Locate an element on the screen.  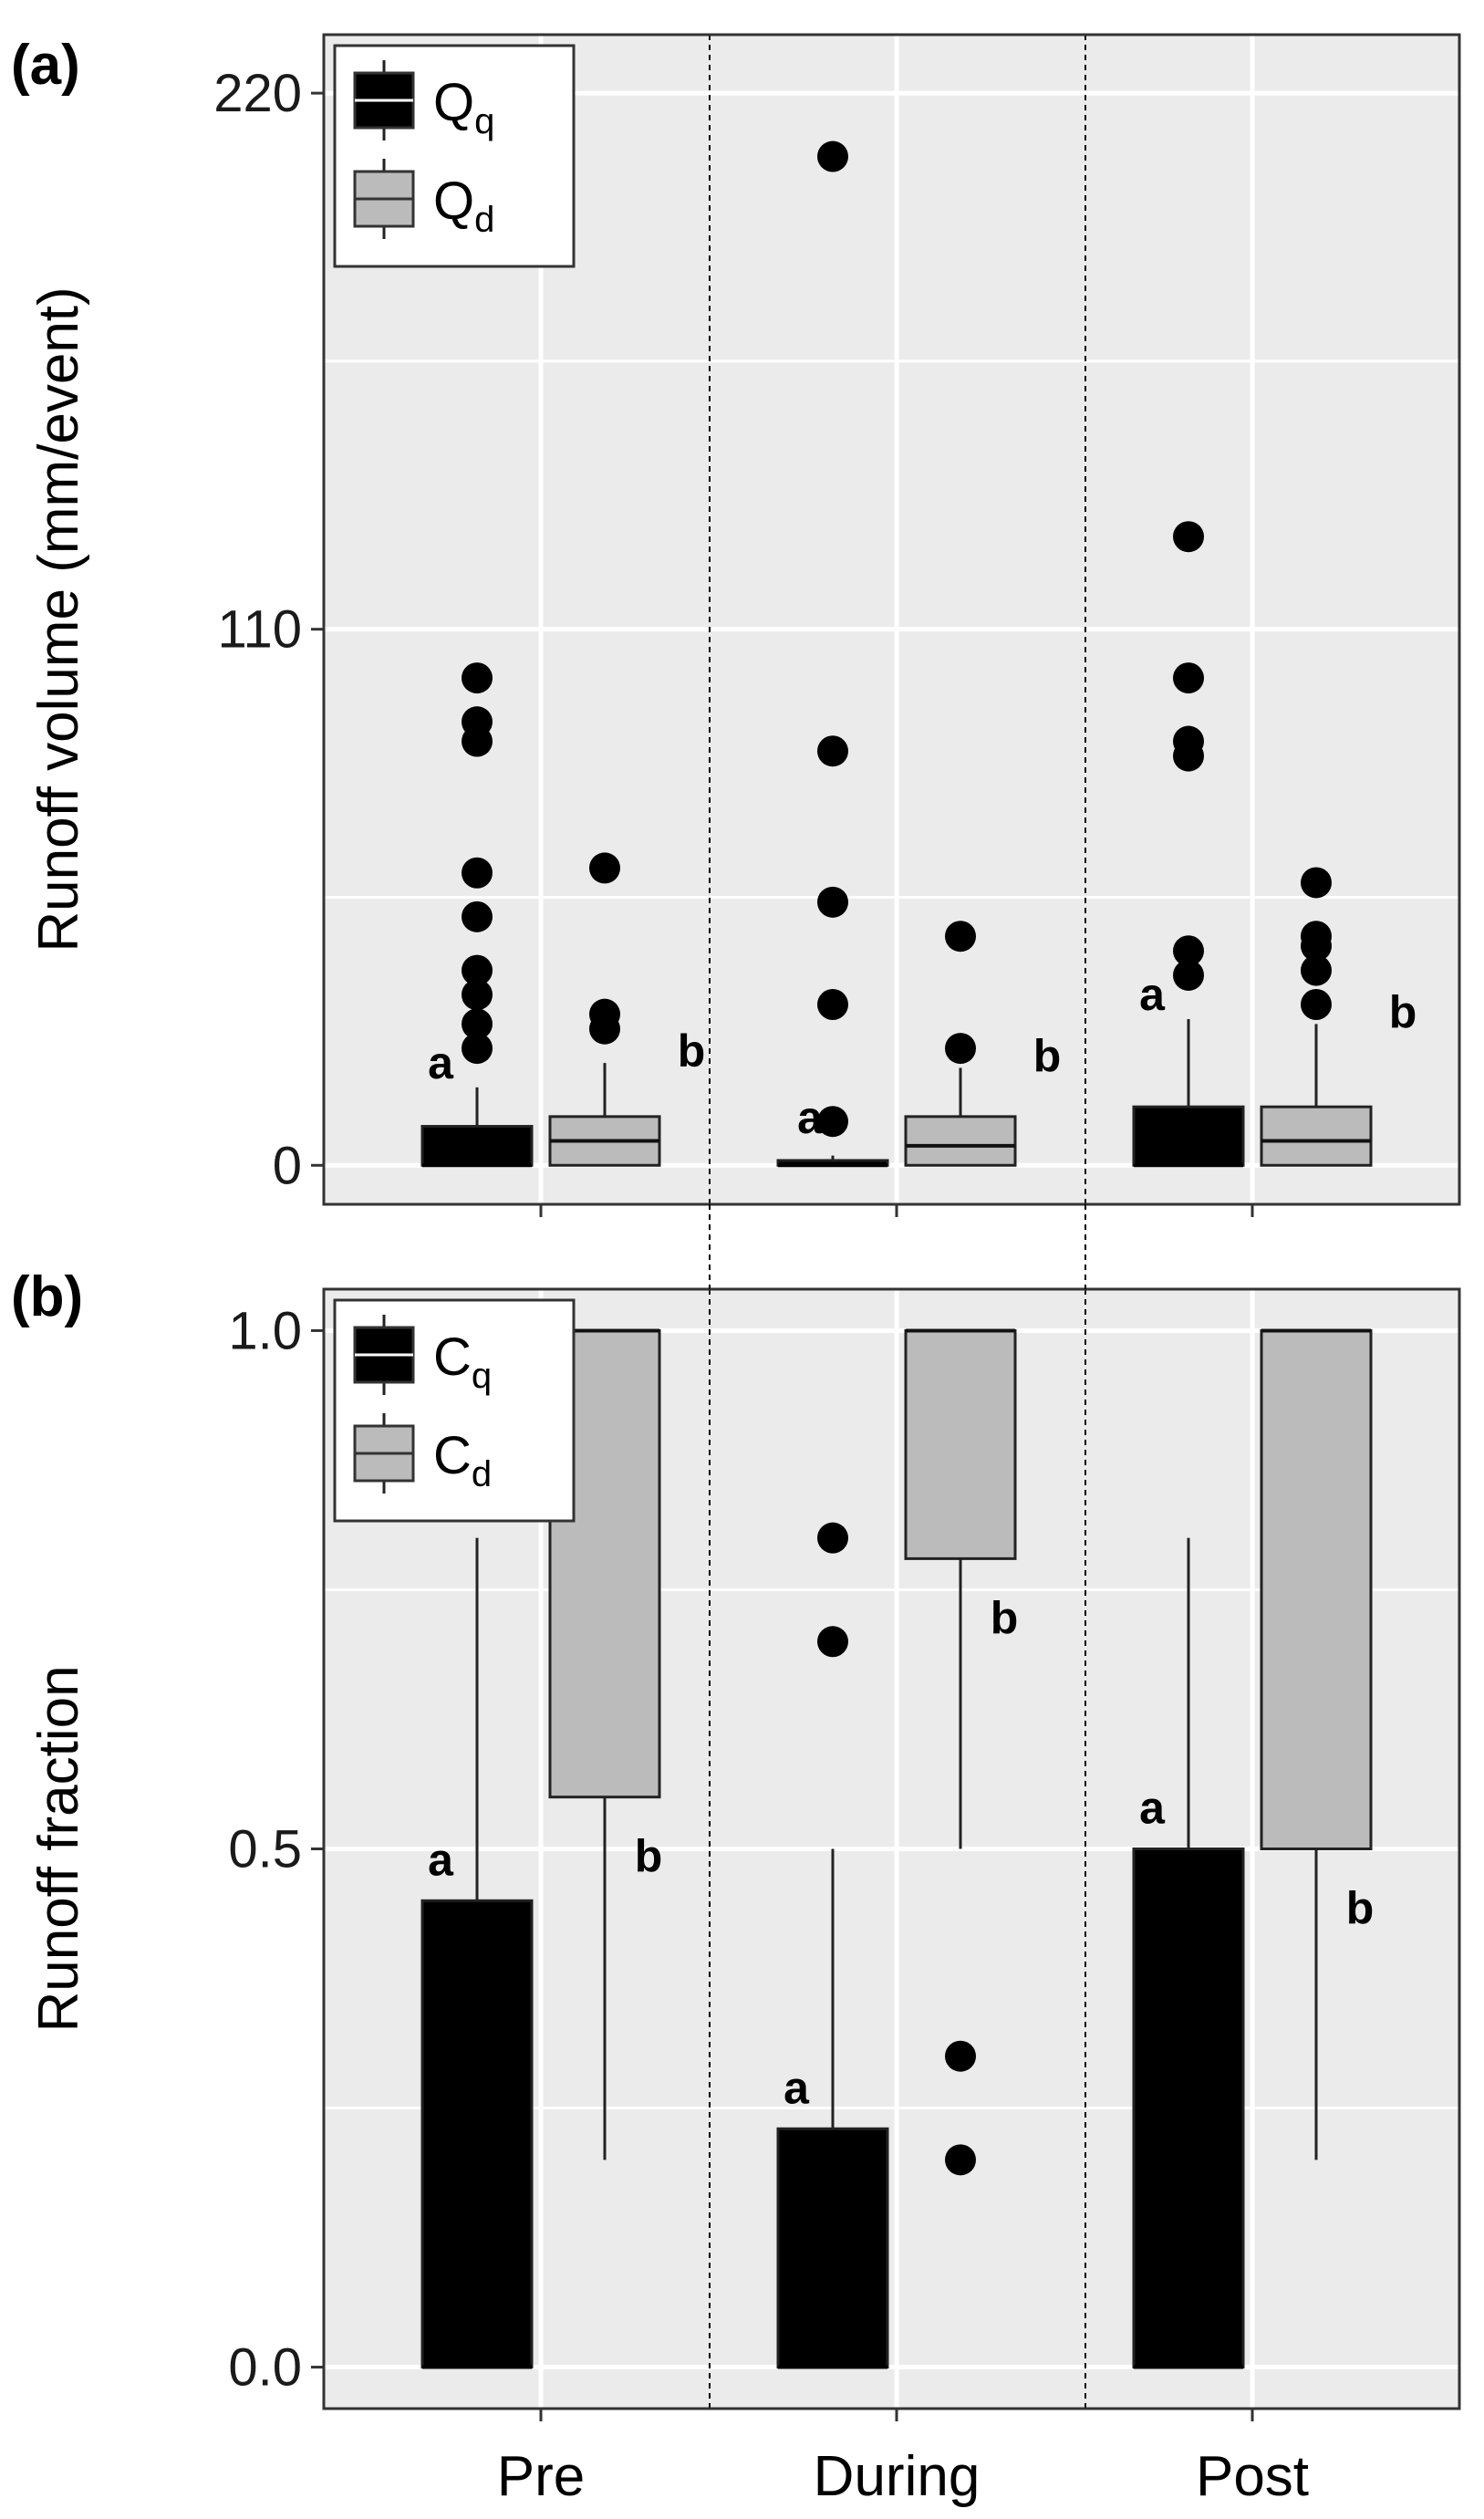
box-Cq-Post: a is located at coordinates (1189, 1953).